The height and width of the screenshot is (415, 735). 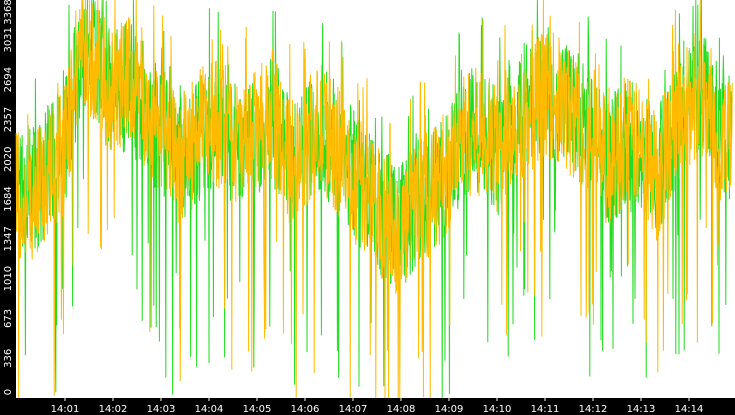 I want to click on x-tick-label: 14:09, so click(x=449, y=409).